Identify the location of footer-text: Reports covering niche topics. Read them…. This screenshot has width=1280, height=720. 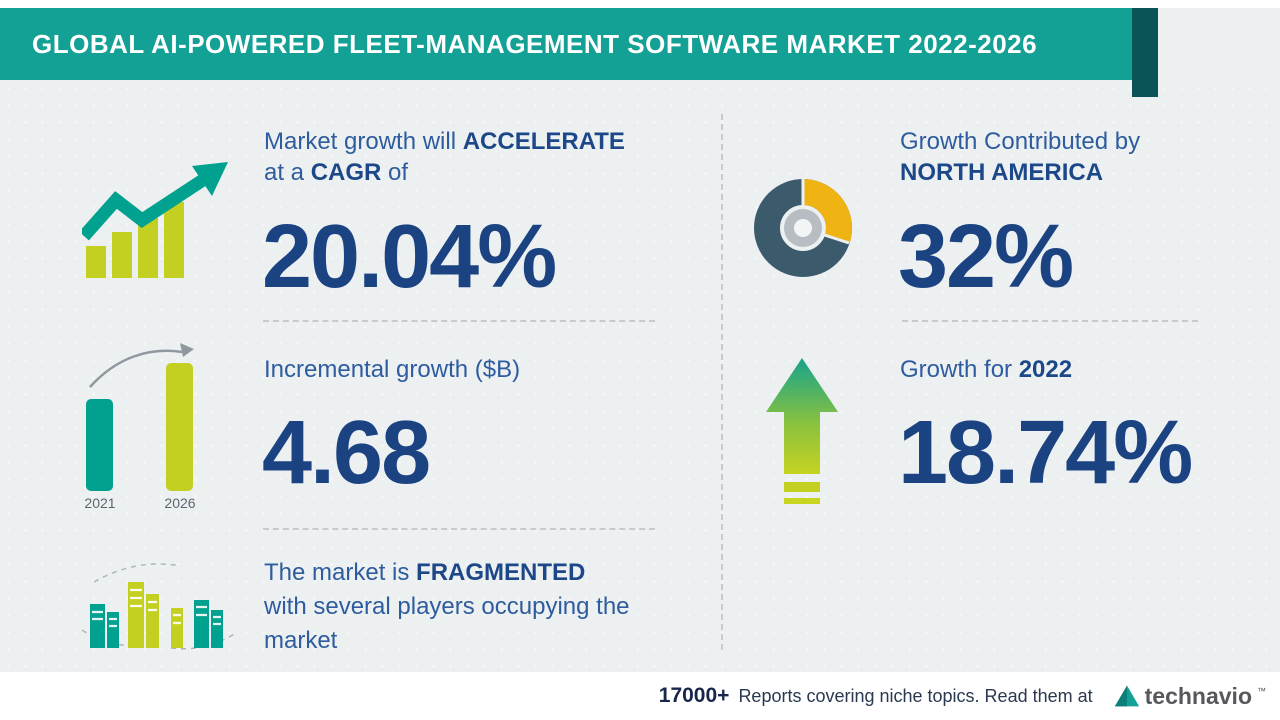
(915, 695).